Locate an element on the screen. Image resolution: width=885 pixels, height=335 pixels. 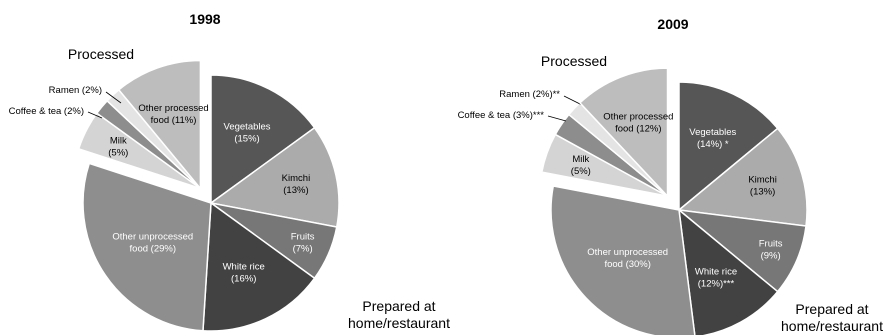
chart-1998-slice-label-0: Vegetables (15%) is located at coordinates (247, 132).